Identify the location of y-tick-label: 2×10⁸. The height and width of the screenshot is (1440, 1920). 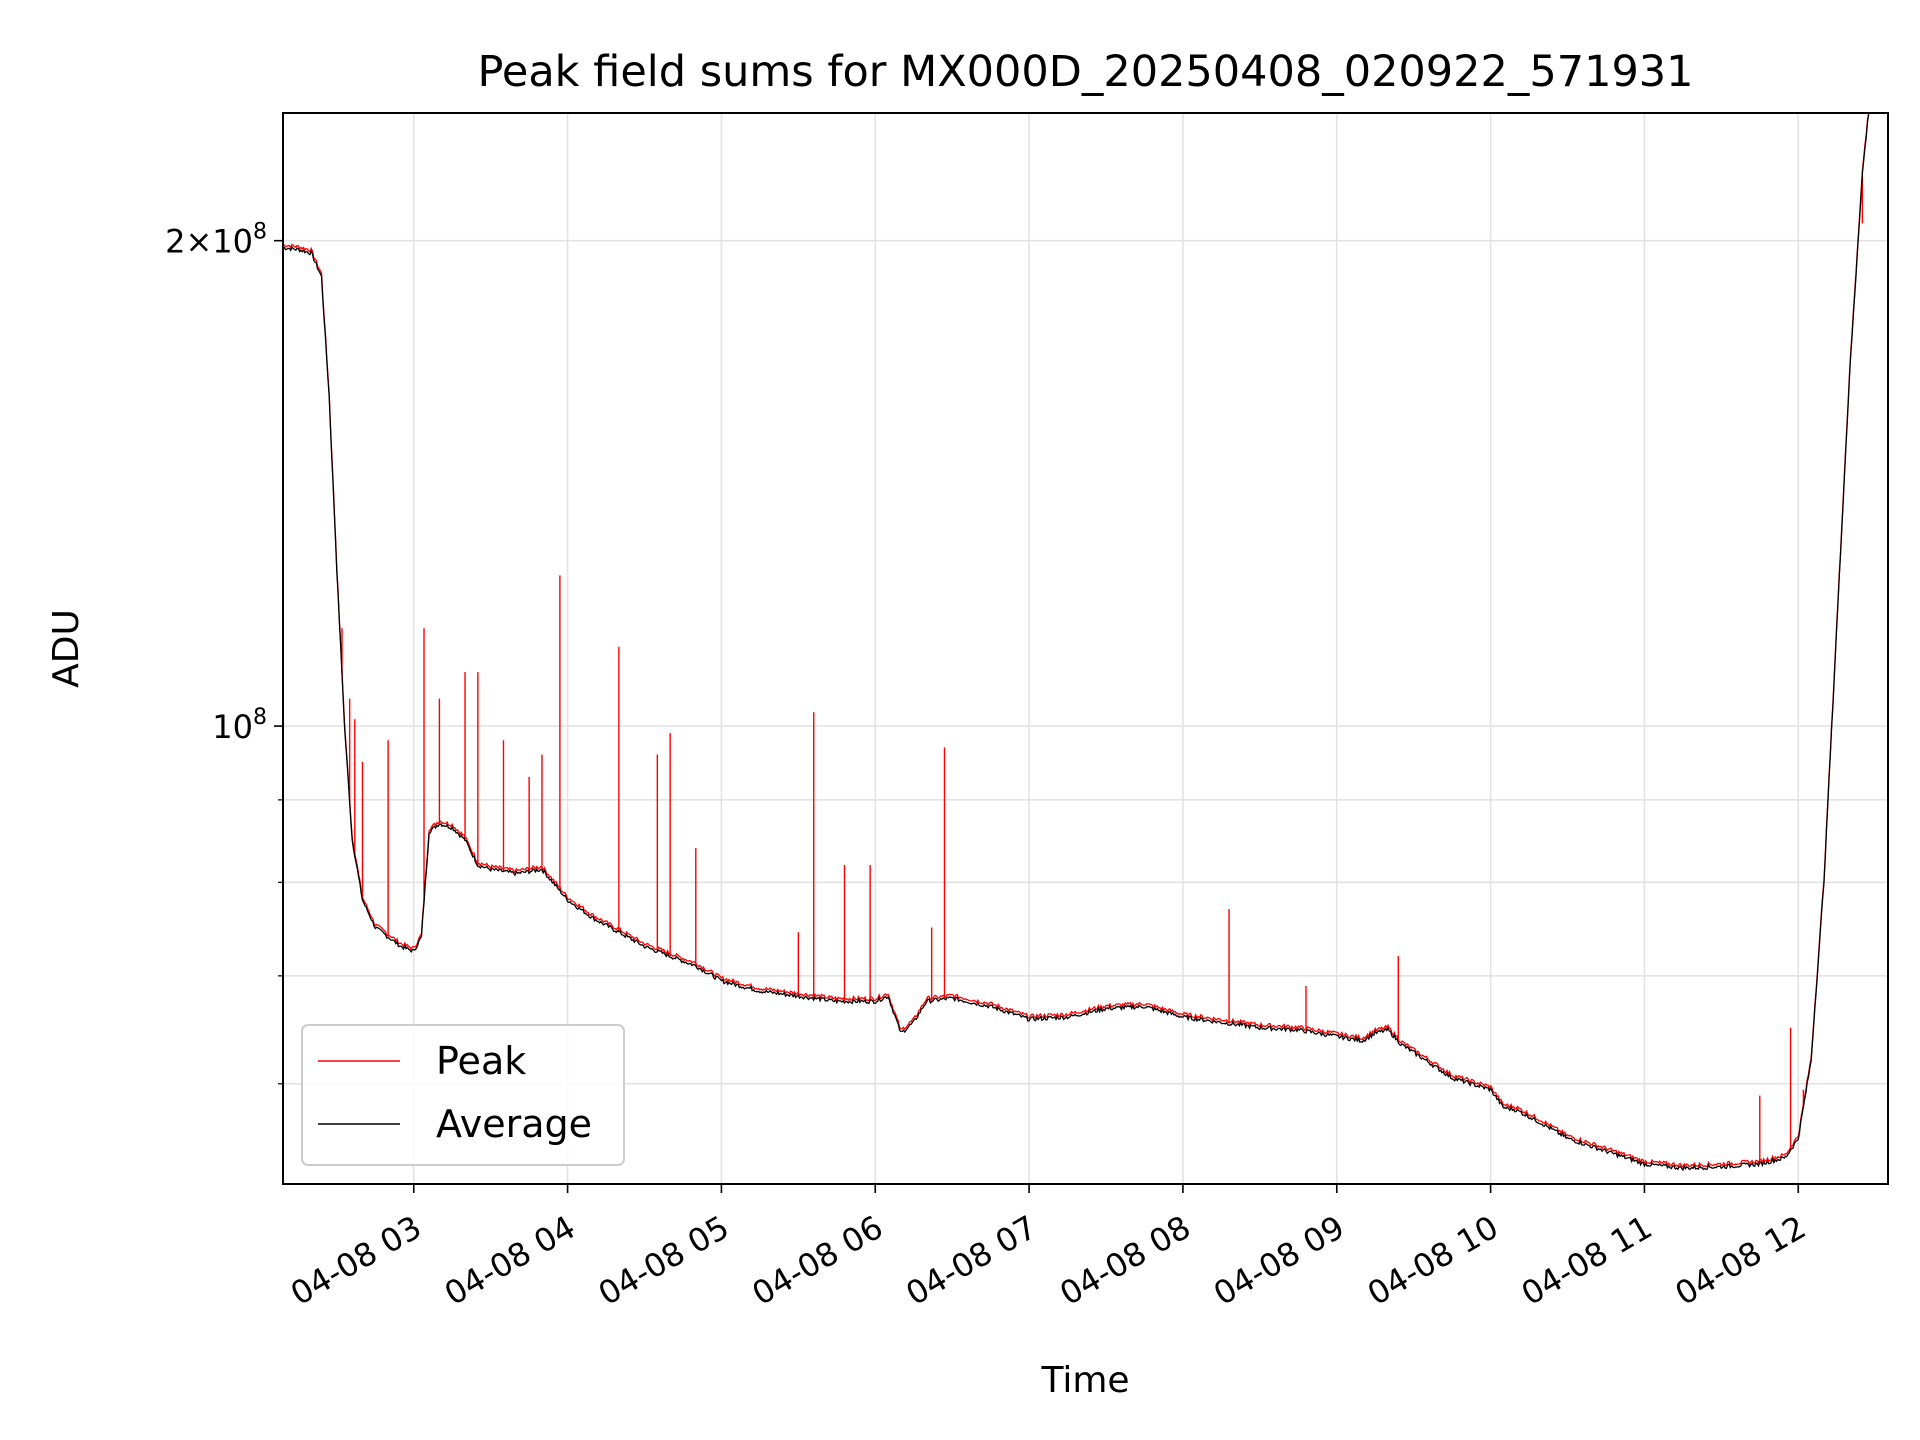
(216, 240).